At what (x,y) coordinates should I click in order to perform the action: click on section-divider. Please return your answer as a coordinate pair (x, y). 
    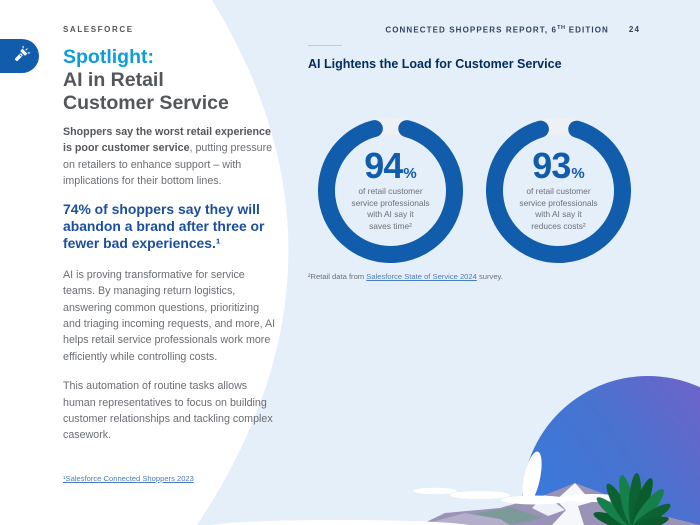
    Looking at the image, I should click on (325, 45).